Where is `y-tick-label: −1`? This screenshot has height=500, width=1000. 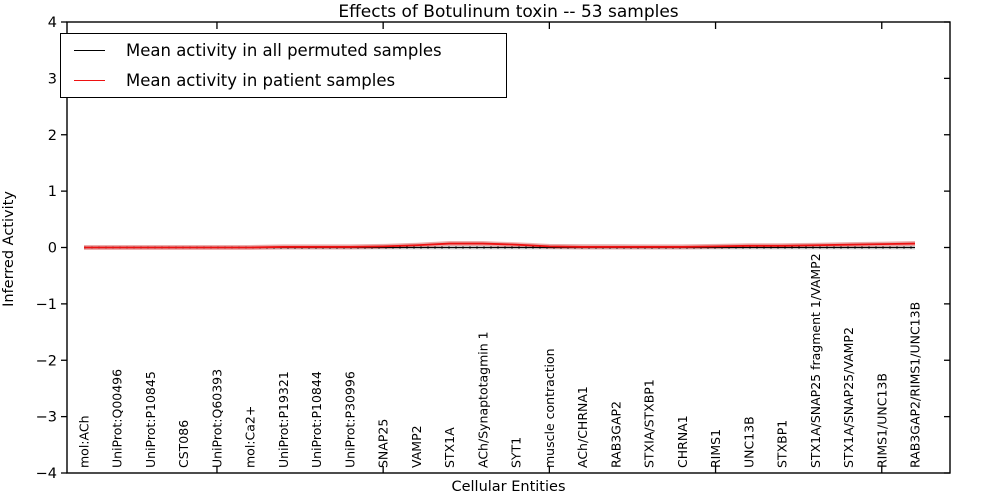 y-tick-label: −1 is located at coordinates (46, 305).